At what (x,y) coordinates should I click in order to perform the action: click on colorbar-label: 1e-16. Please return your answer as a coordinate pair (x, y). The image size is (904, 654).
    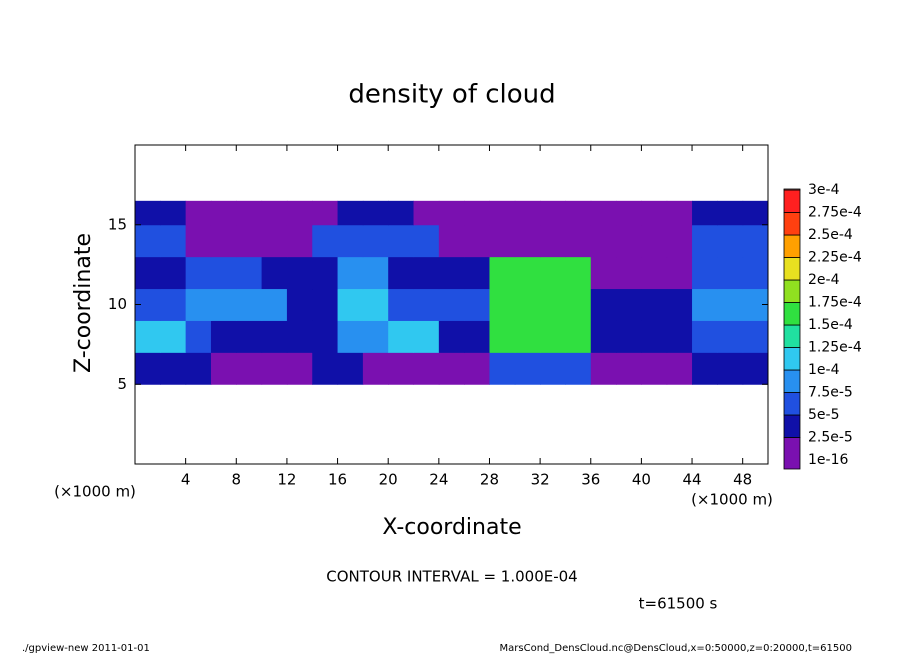
    Looking at the image, I should click on (828, 460).